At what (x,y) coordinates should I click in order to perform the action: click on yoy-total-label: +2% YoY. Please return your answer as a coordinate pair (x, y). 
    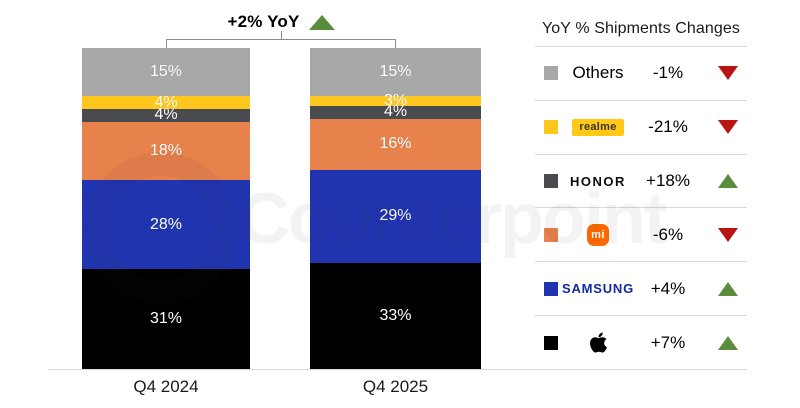
    Looking at the image, I should click on (263, 21).